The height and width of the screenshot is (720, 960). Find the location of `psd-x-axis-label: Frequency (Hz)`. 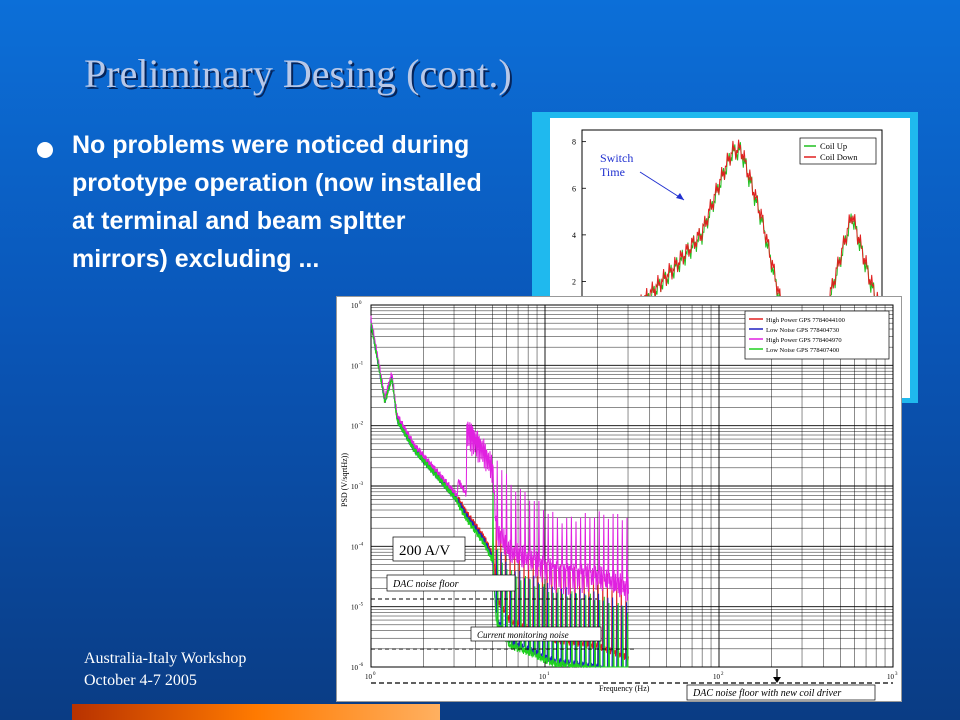

psd-x-axis-label: Frequency (Hz) is located at coordinates (624, 688).